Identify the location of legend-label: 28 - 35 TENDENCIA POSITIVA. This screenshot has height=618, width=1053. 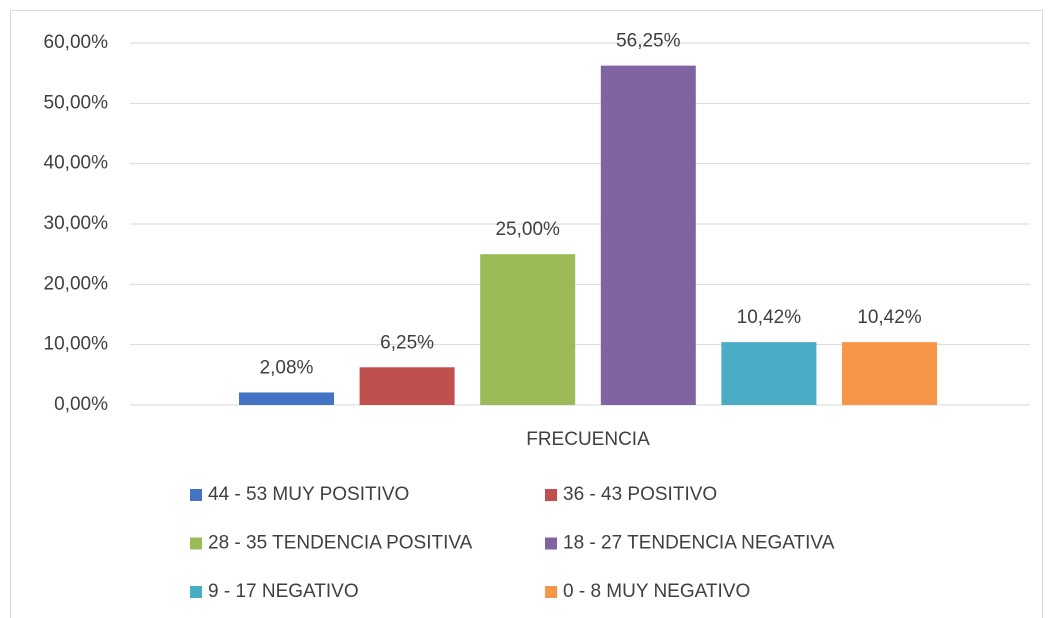
(340, 543).